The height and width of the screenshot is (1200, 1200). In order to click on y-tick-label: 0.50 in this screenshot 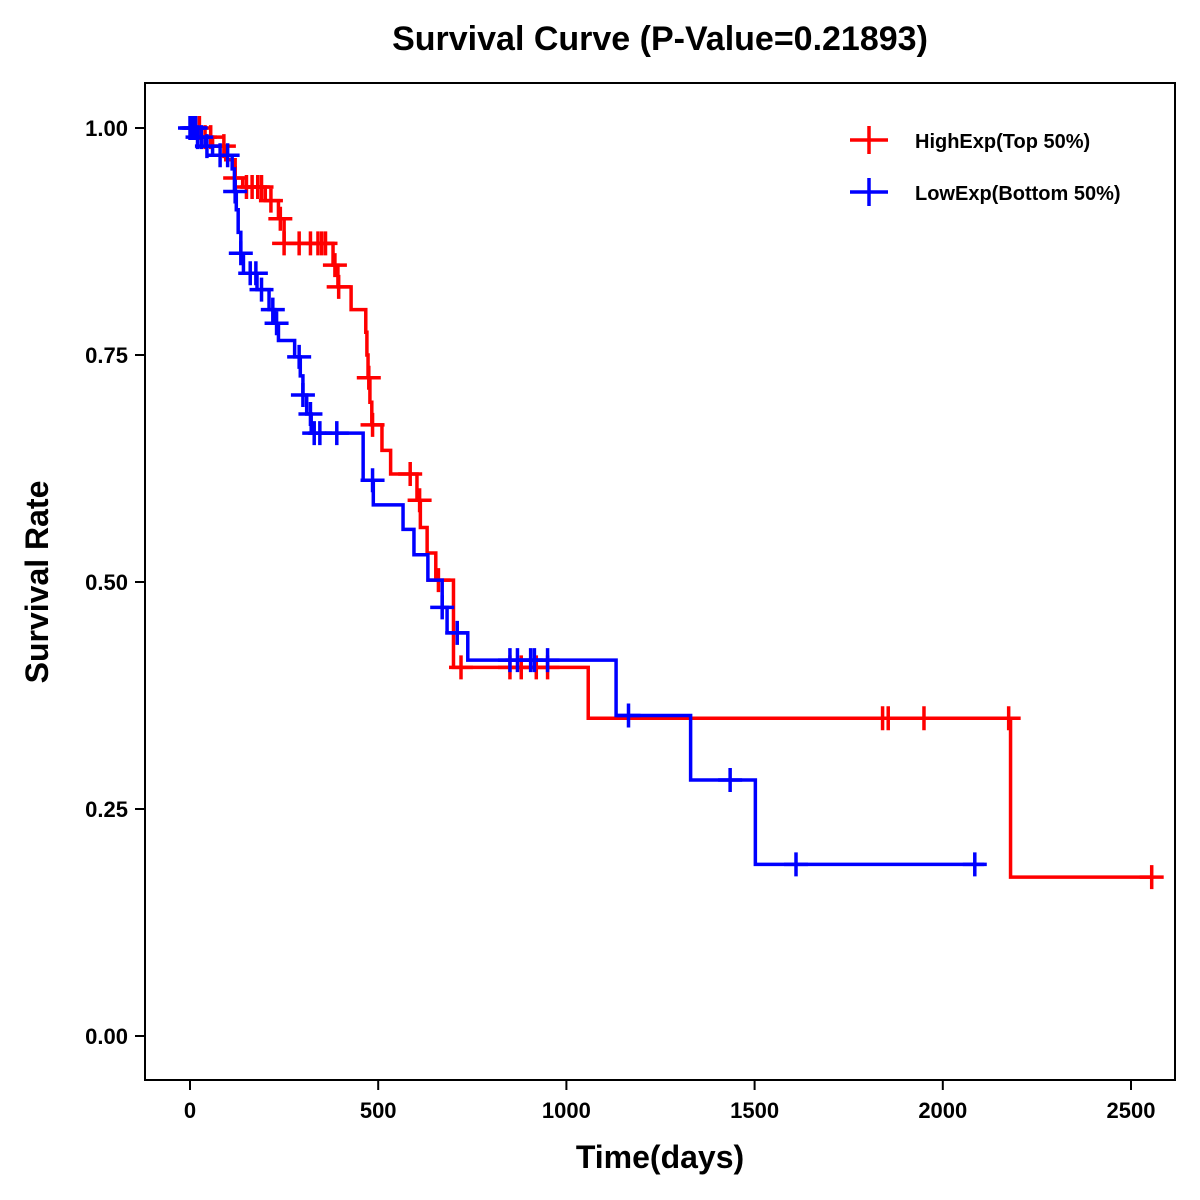, I will do `click(106, 582)`.